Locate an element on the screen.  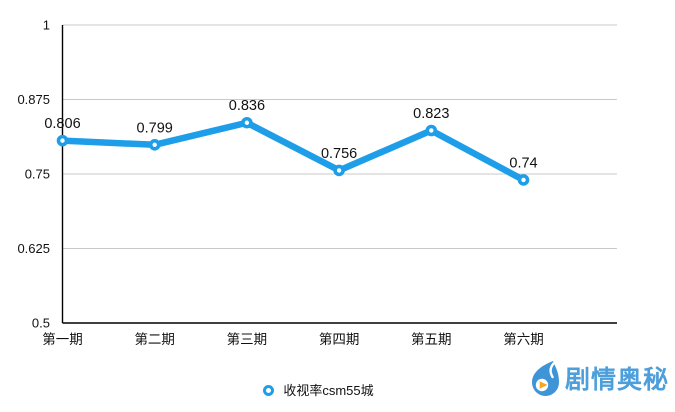
y-tick-label: 1 is located at coordinates (46, 25).